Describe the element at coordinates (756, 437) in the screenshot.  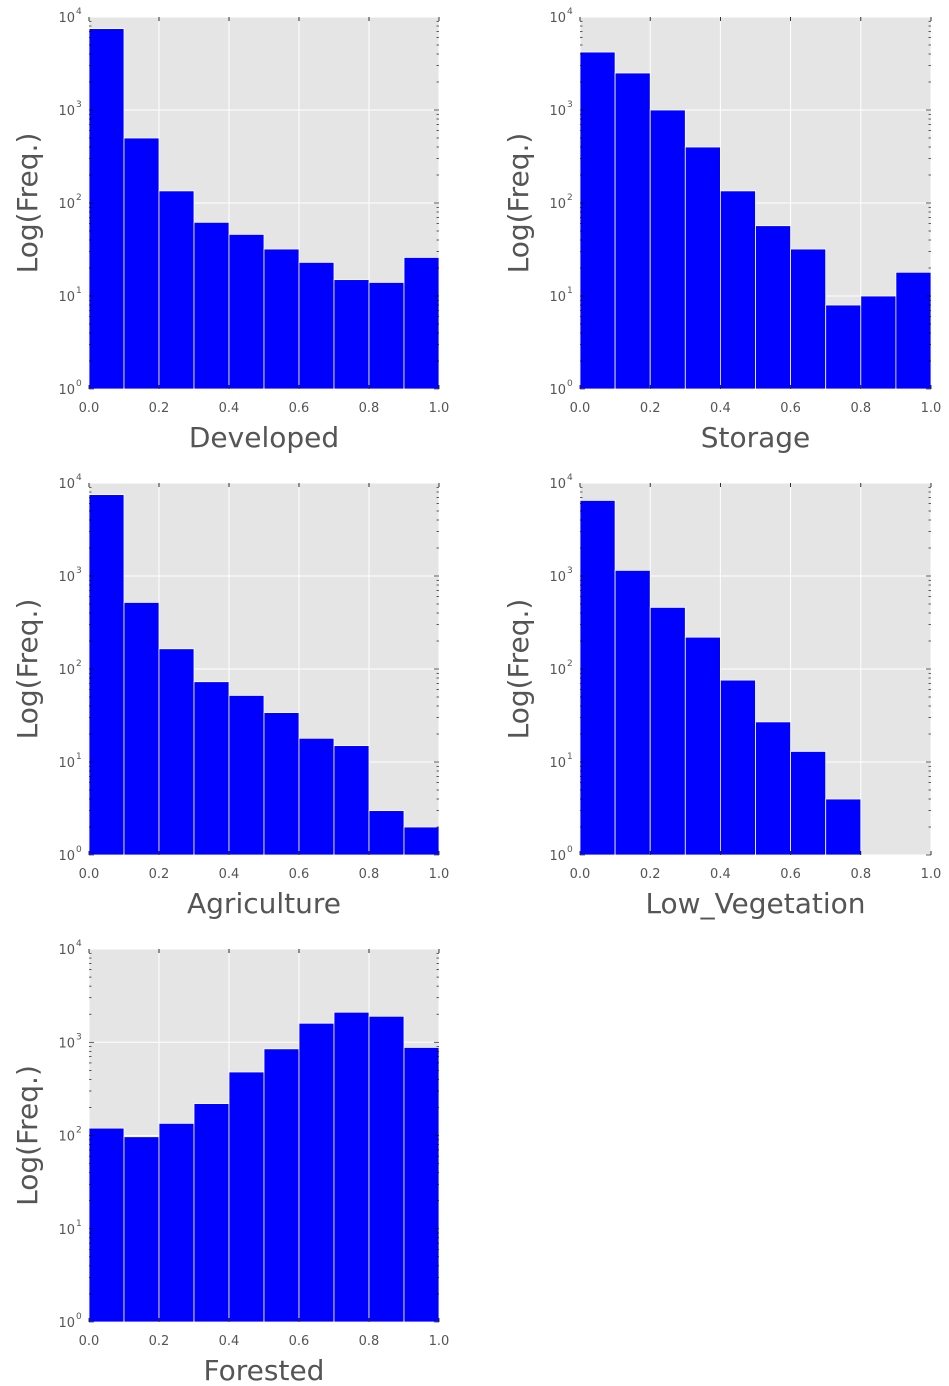
I see `x-axis-label: Storage` at that location.